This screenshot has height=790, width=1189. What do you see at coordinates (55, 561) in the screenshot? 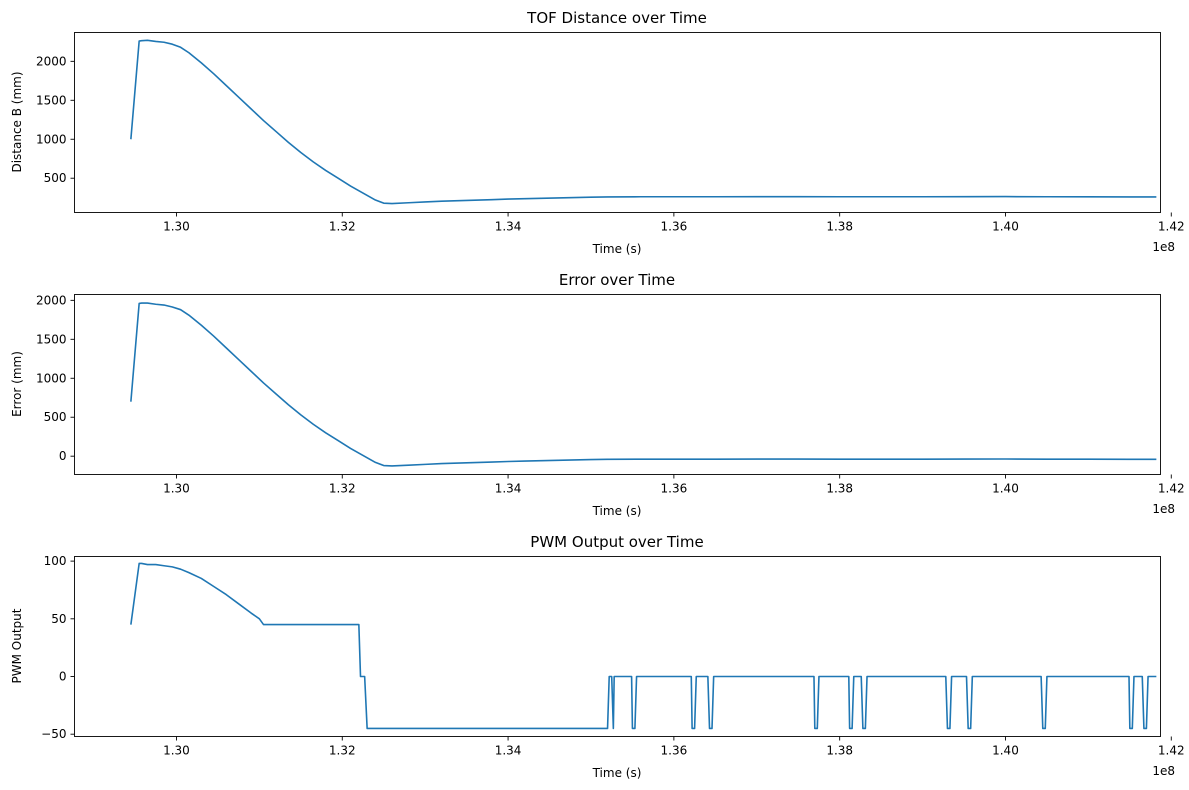
I see `y-tick-label: 100` at bounding box center [55, 561].